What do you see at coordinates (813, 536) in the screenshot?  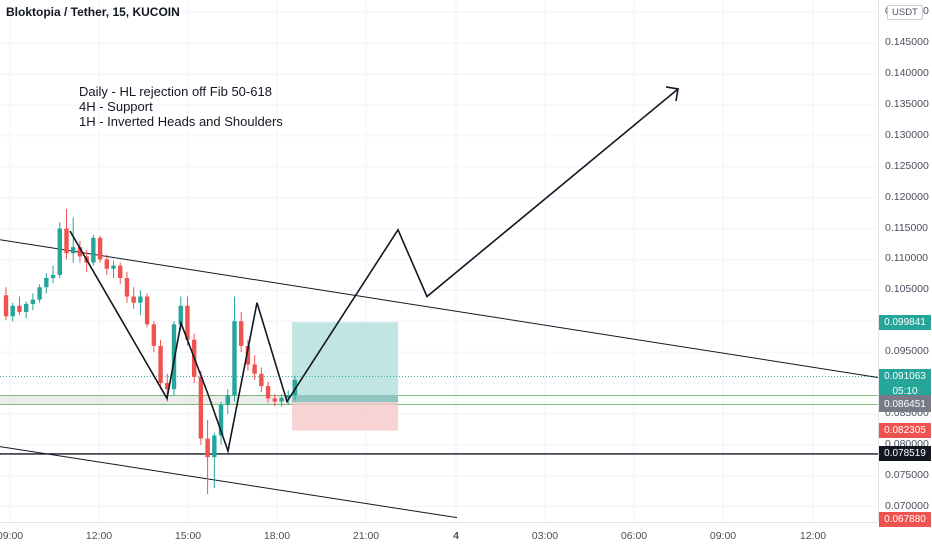 I see `time-tick-label: 12:00` at bounding box center [813, 536].